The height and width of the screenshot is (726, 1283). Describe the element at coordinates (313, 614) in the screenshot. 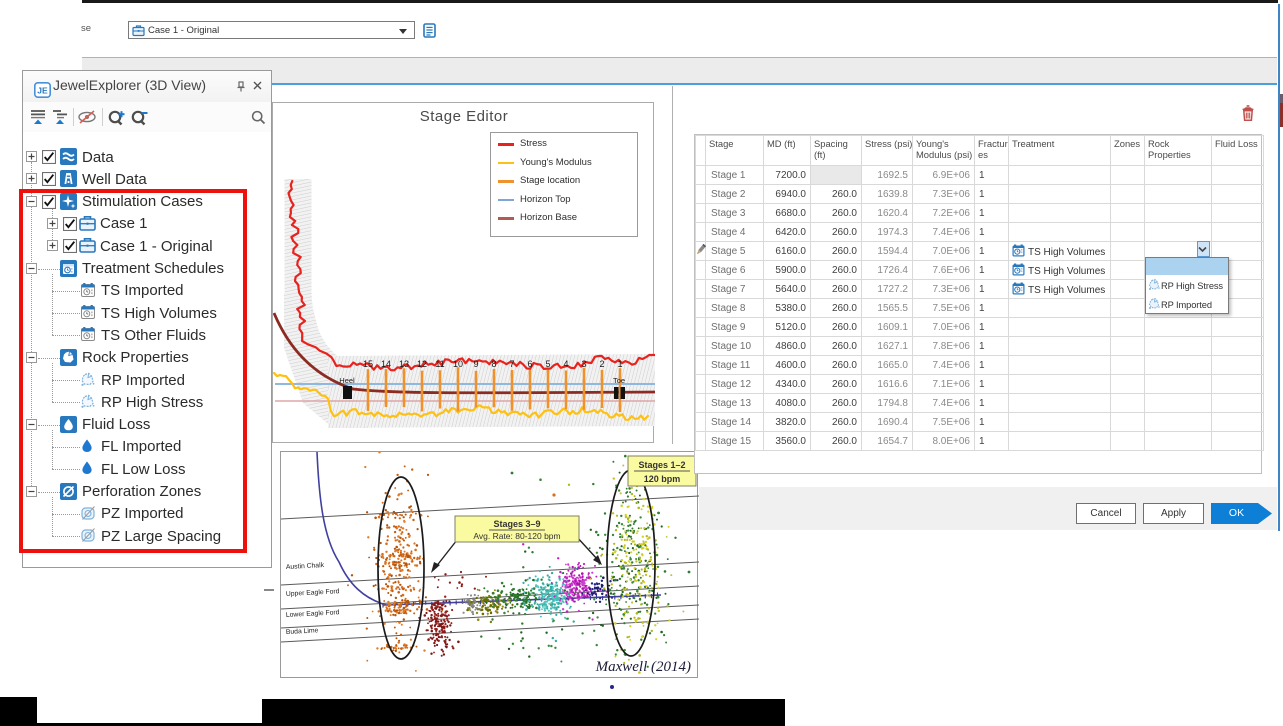

I see `svg-text: Lower Eagle Ford` at that location.